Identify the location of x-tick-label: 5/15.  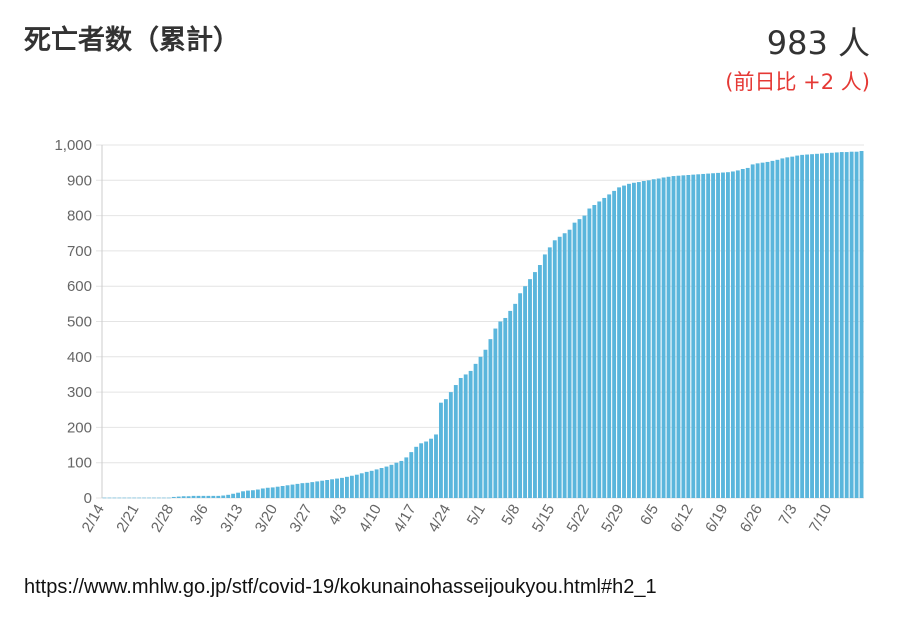
(543, 519).